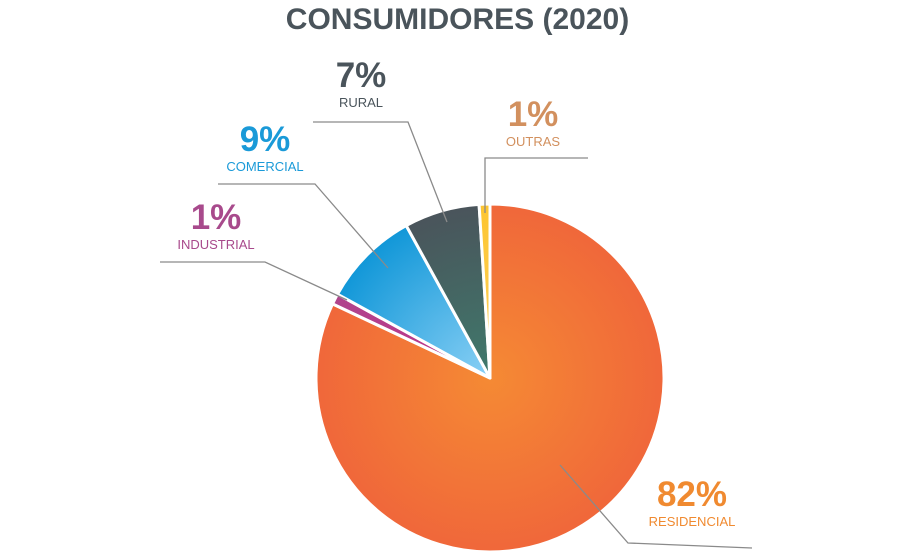  What do you see at coordinates (414, 302) in the screenshot?
I see `pie-slice-comercial` at bounding box center [414, 302].